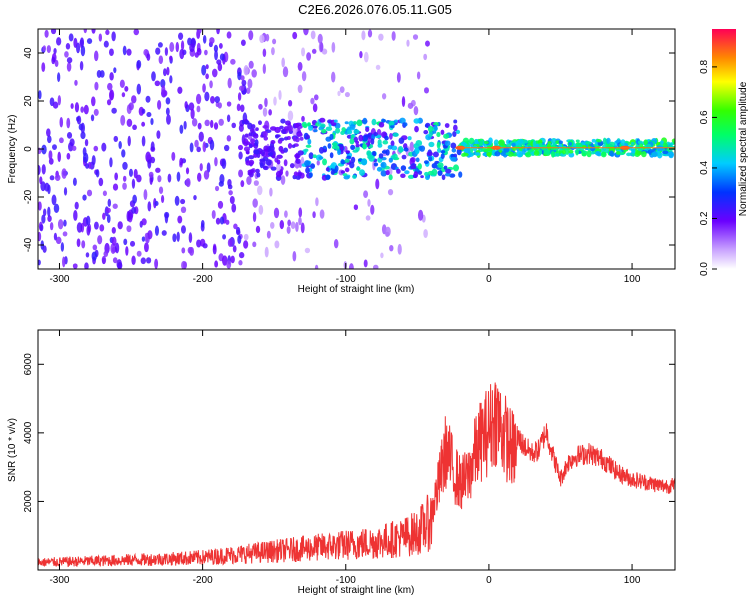 The width and height of the screenshot is (750, 600). I want to click on spectrogram-x-tick-label: 0, so click(489, 279).